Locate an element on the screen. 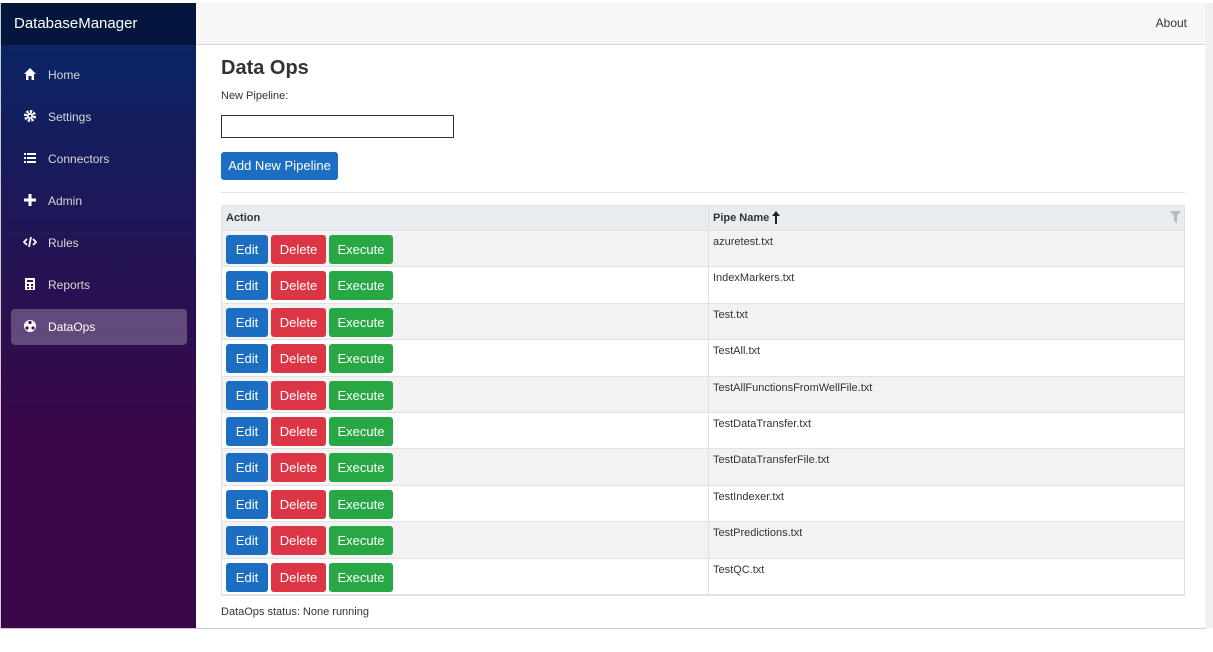  nav-item: Admin is located at coordinates (99, 201).